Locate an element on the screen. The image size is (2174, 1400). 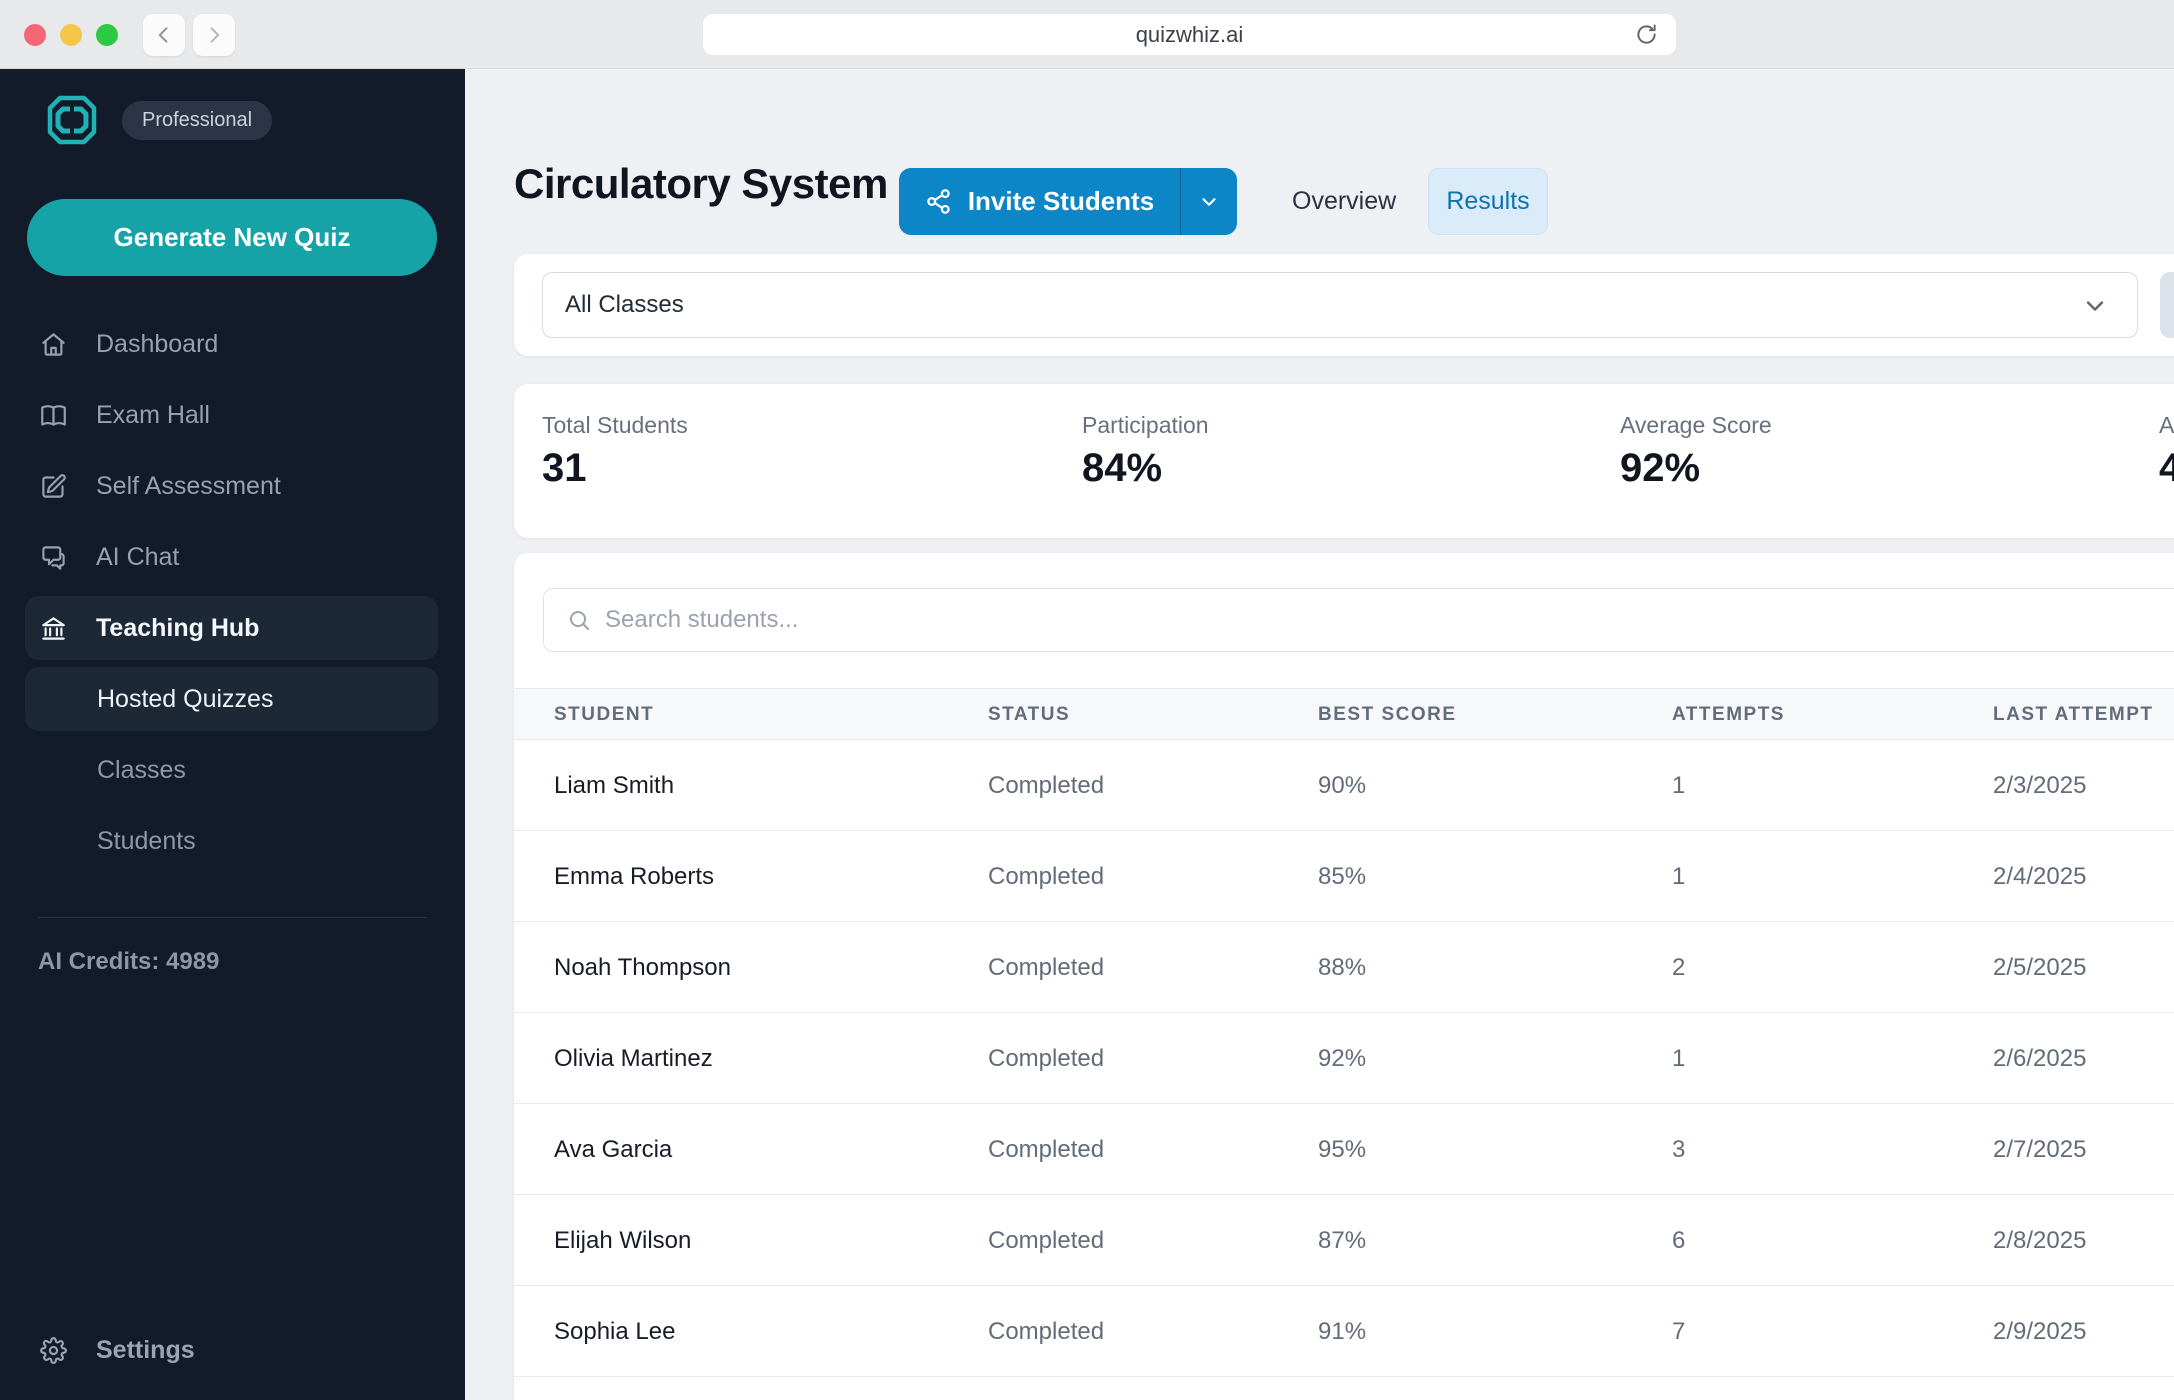
minimize-button is located at coordinates (71, 35).